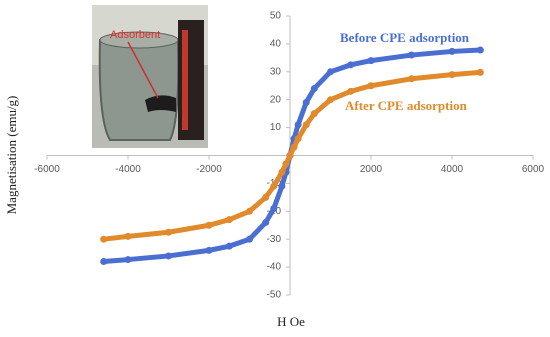  What do you see at coordinates (274, 267) in the screenshot?
I see `y-tick-label: -40` at bounding box center [274, 267].